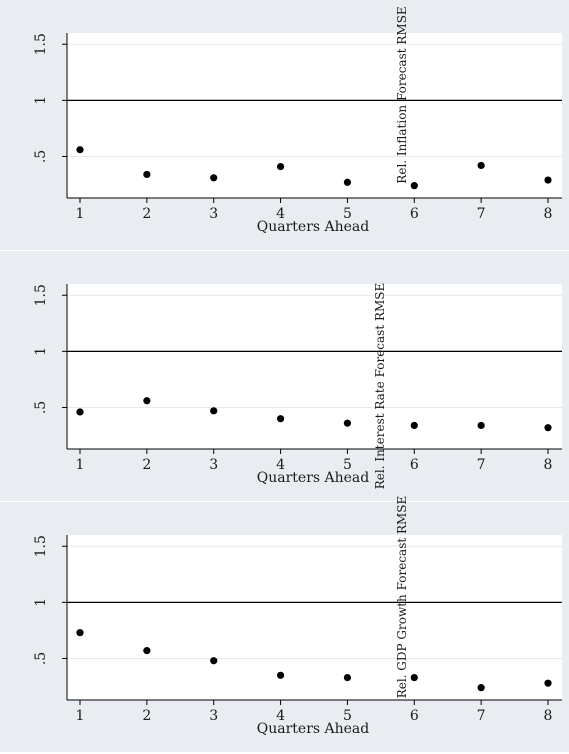 The height and width of the screenshot is (754, 569). I want to click on y-axis-title: Rel. GDP Growth Forecast RMSE, so click(402, 597).